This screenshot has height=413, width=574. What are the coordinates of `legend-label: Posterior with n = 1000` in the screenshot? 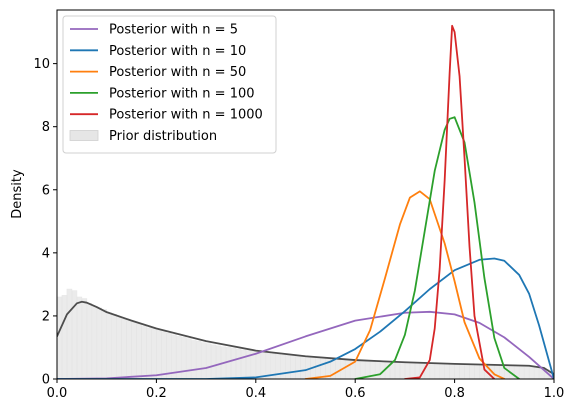 It's located at (186, 115).